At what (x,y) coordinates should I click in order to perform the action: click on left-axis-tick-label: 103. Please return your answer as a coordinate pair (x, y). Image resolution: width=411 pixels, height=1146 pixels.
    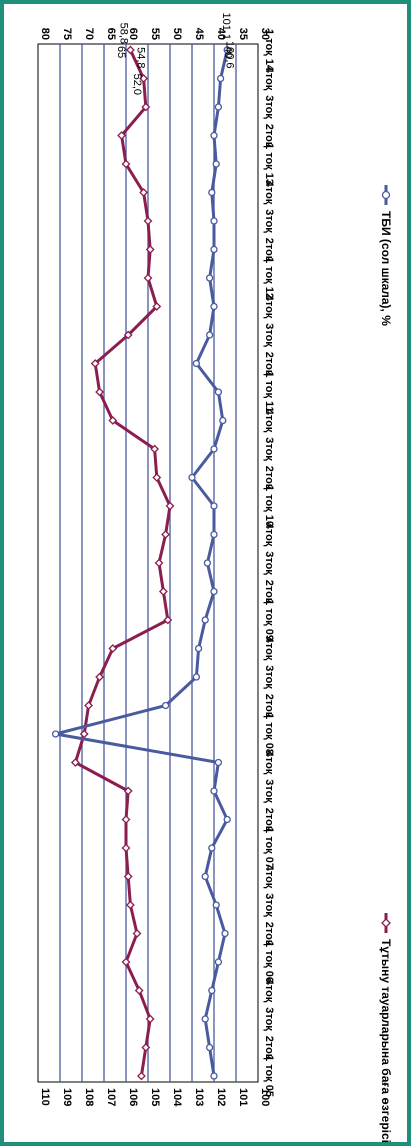
    Looking at the image, I should click on (199, 1097).